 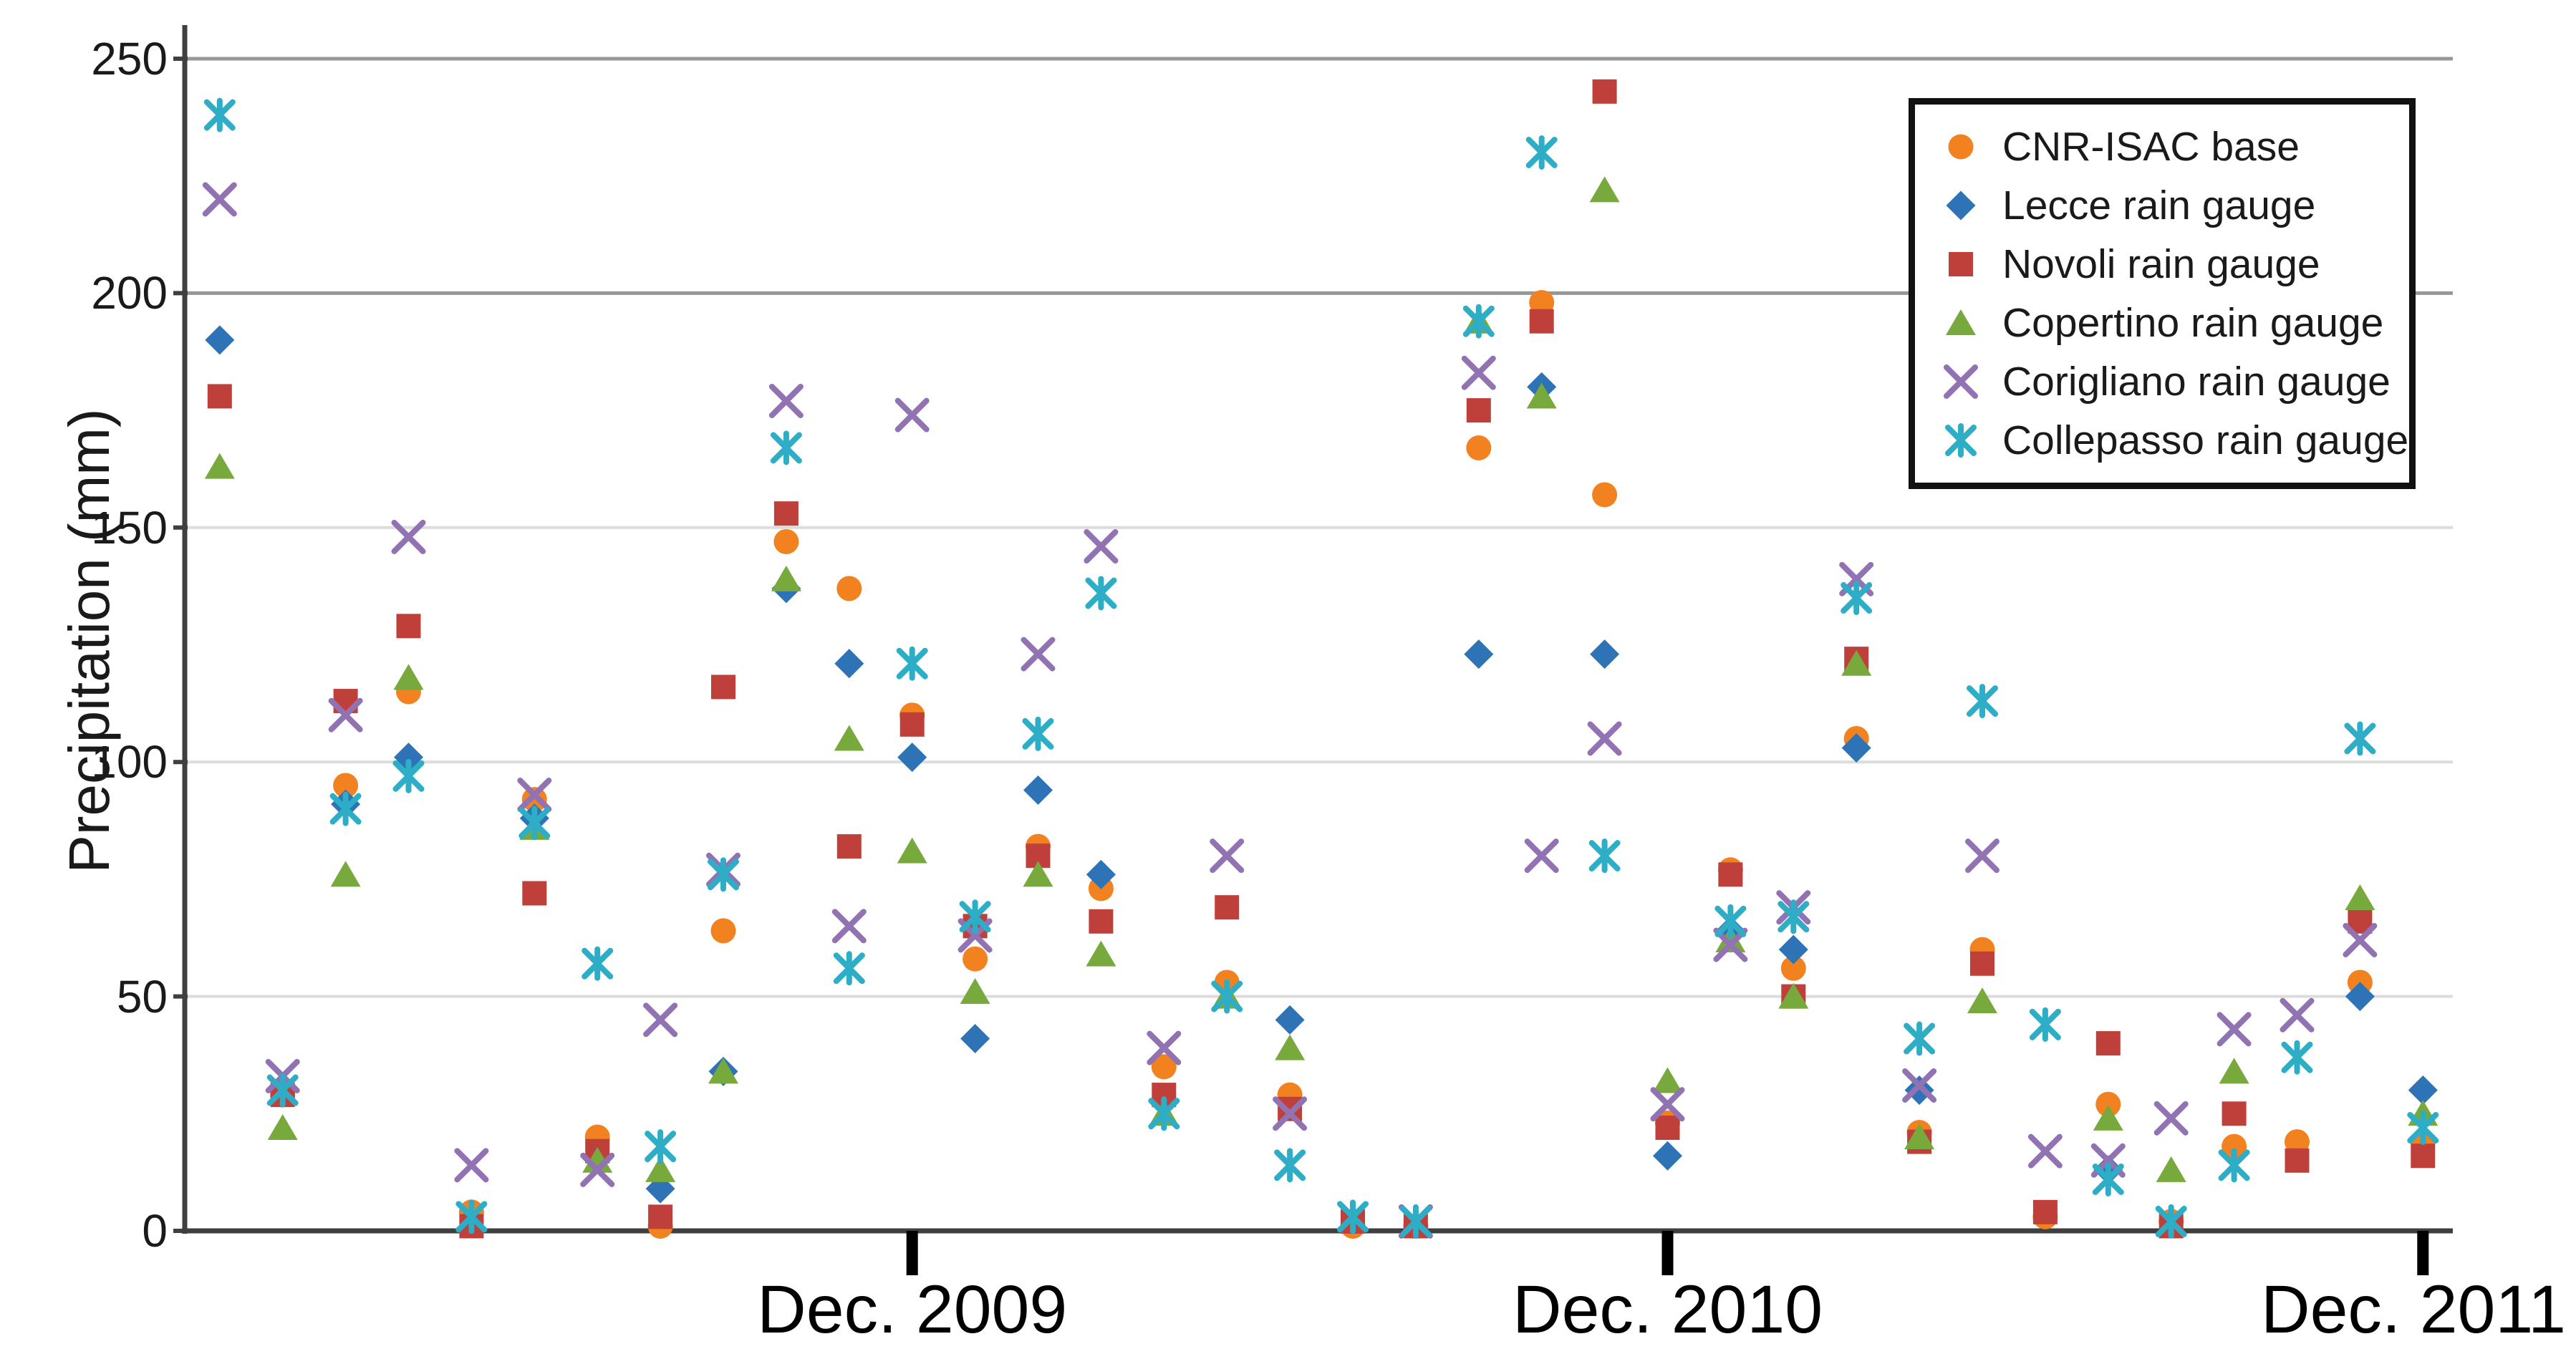 What do you see at coordinates (142, 996) in the screenshot?
I see `y-tick-label-50: 50` at bounding box center [142, 996].